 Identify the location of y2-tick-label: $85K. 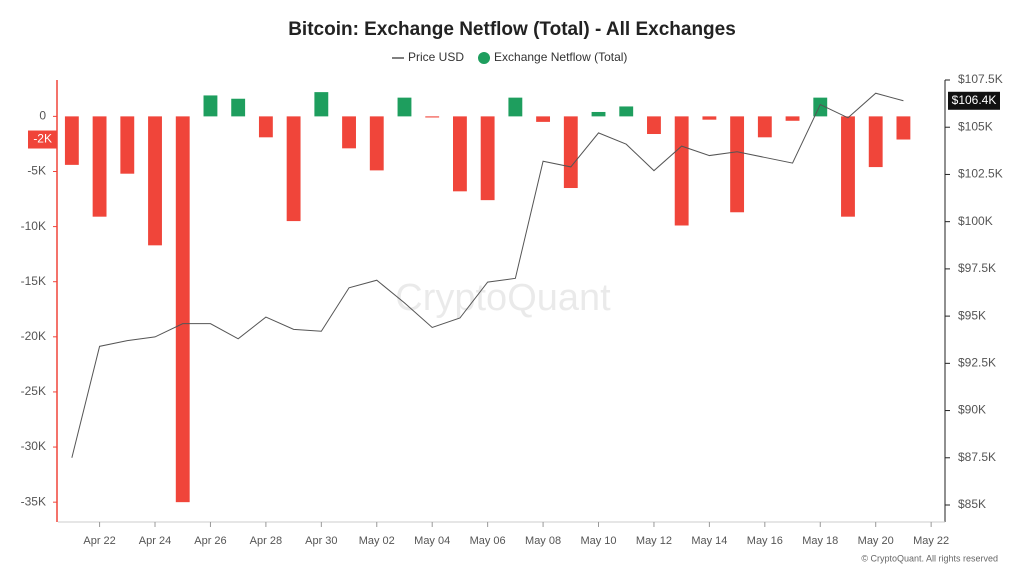
(972, 504).